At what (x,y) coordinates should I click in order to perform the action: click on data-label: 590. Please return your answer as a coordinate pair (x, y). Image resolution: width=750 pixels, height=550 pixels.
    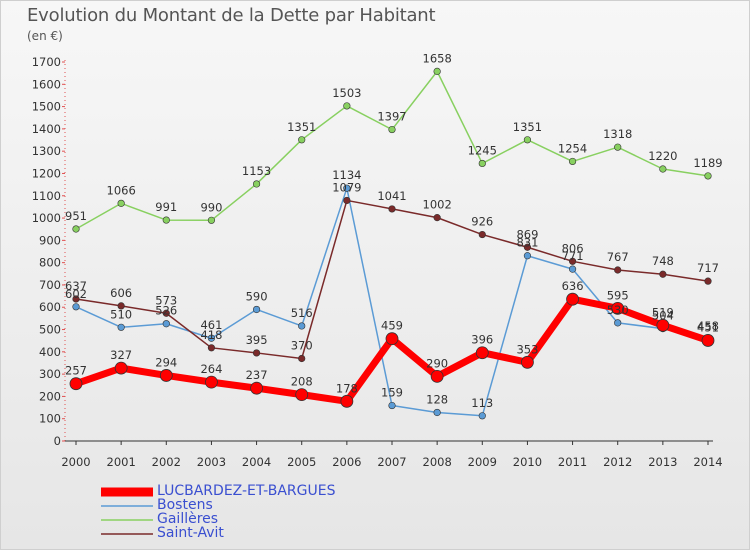
    Looking at the image, I should click on (257, 296).